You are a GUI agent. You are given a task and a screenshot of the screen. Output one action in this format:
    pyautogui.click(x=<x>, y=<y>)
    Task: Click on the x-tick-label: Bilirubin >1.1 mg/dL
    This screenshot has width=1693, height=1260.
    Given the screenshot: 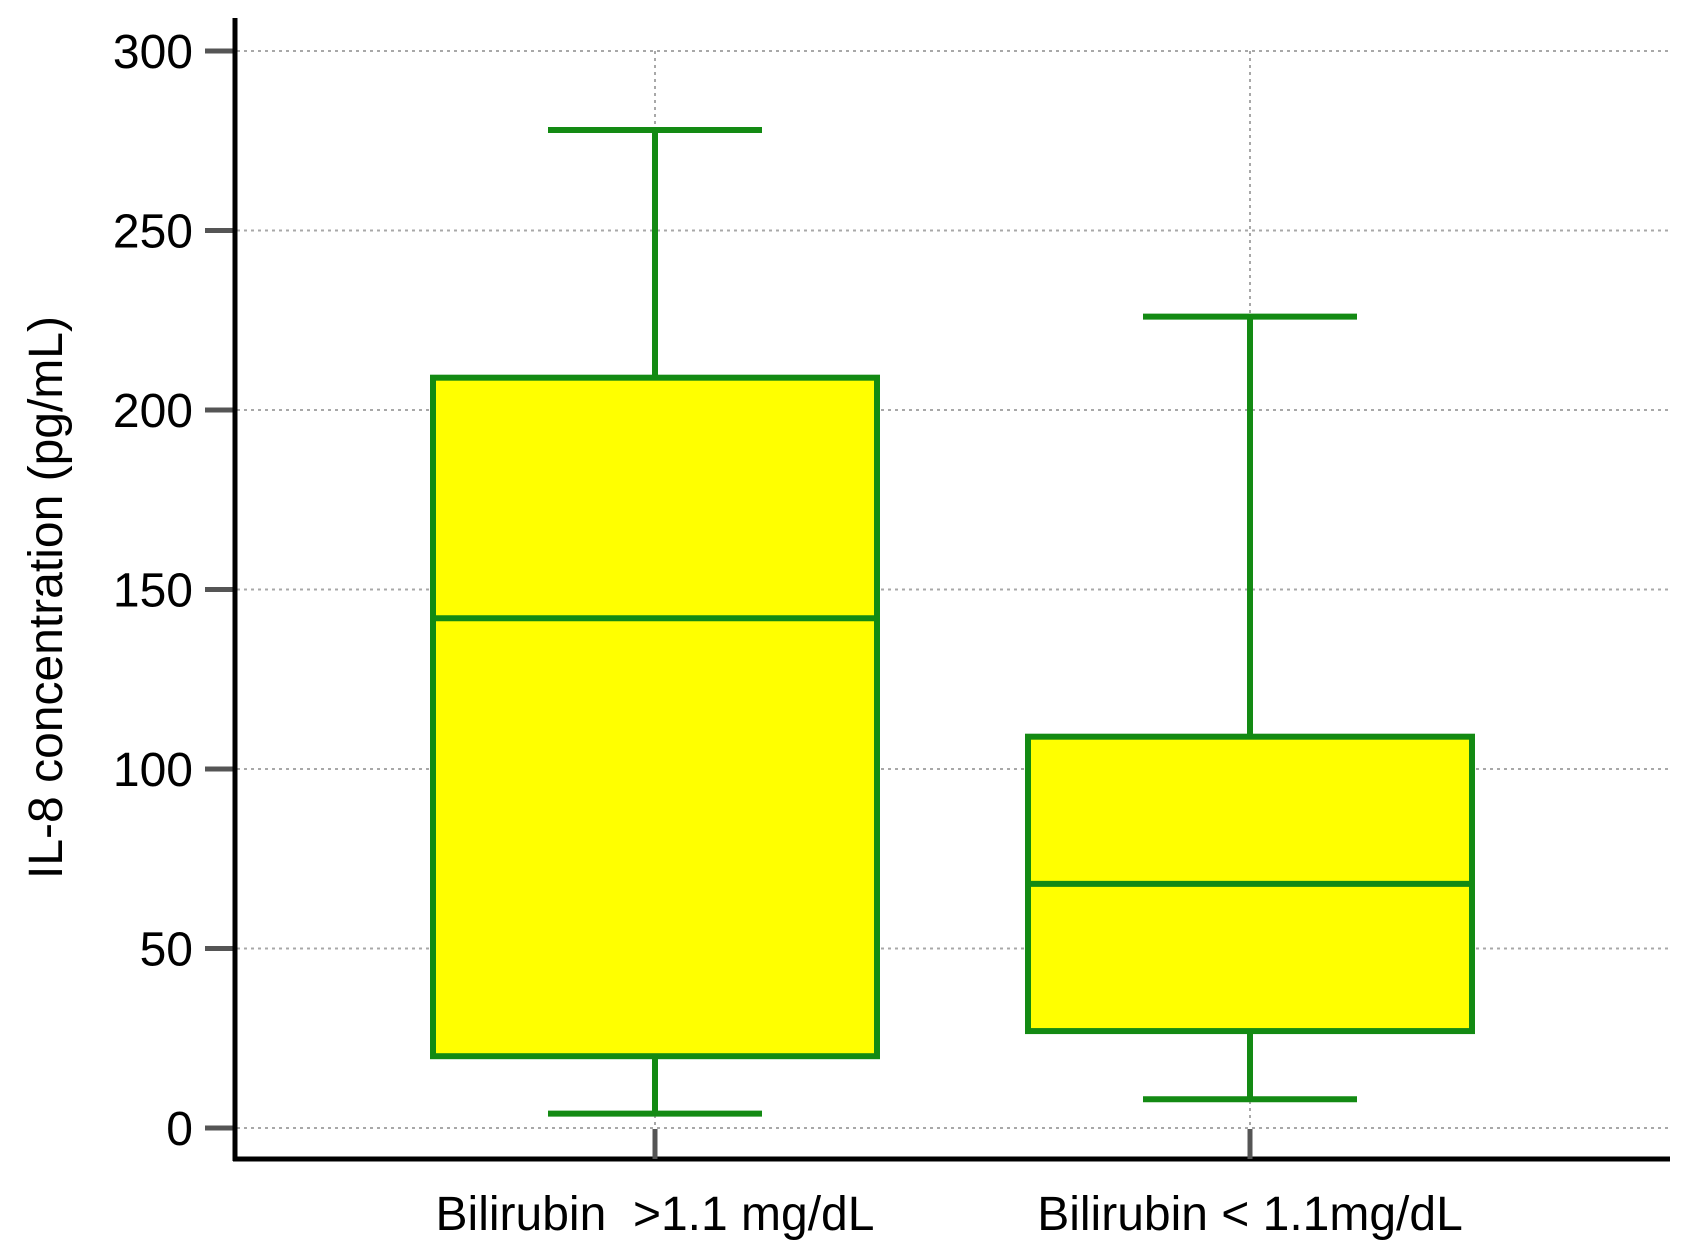 What is the action you would take?
    pyautogui.click(x=655, y=1214)
    